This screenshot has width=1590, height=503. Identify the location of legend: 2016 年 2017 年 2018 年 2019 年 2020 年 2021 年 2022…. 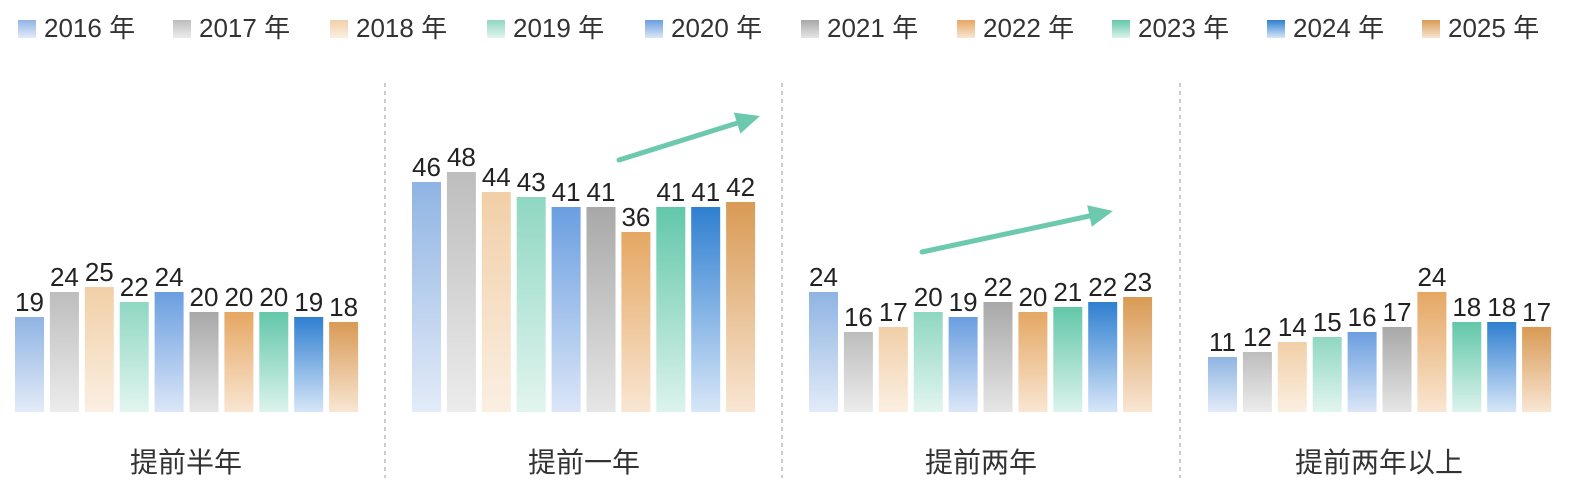
(778, 28).